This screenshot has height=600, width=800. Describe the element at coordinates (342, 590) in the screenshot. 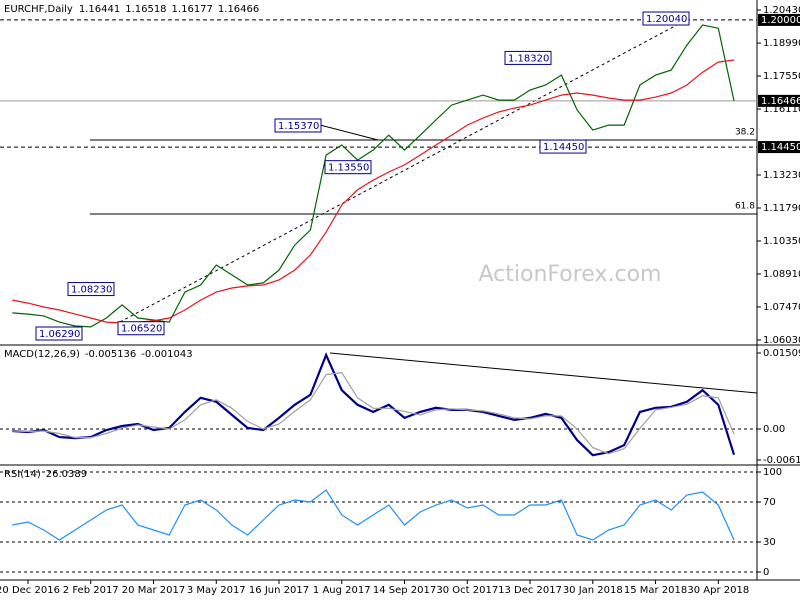

I see `x-tick-label: 1 Aug 2017` at that location.